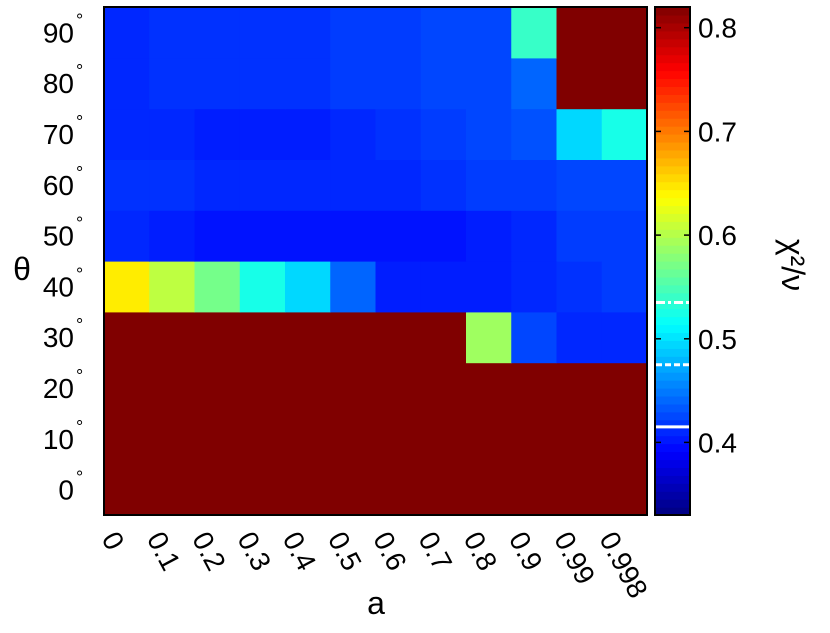 The height and width of the screenshot is (633, 830). What do you see at coordinates (793, 265) in the screenshot?
I see `colorbar-label: χ²/ν` at bounding box center [793, 265].